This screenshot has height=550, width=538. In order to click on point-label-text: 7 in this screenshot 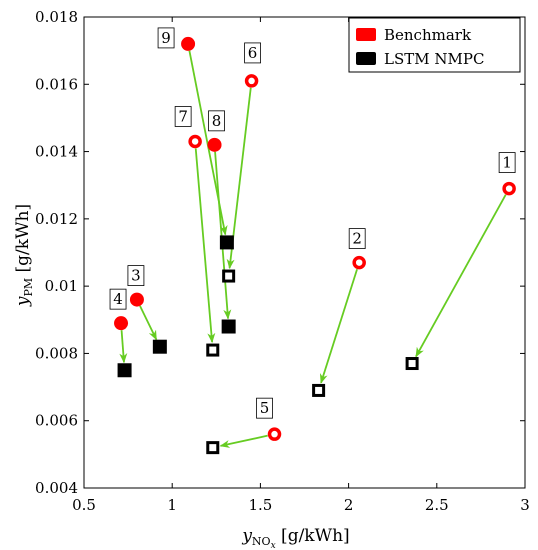, I will do `click(183, 116)`.